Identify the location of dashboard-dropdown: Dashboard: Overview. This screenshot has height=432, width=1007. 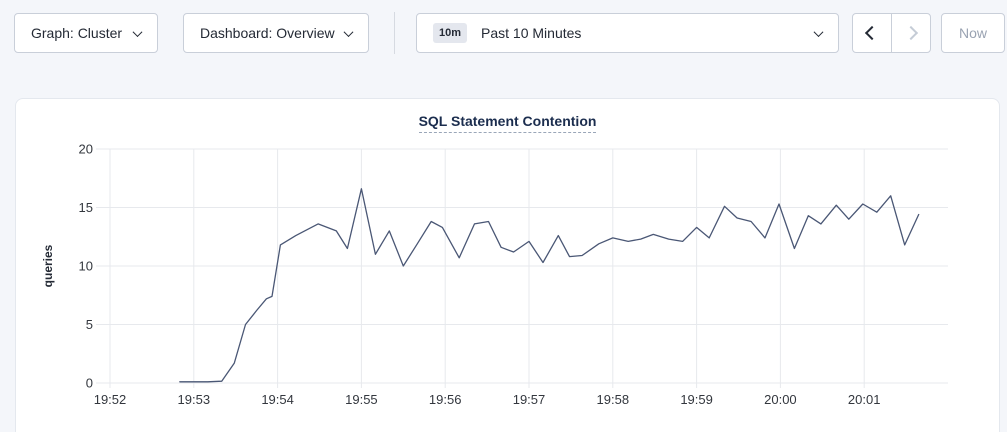
(276, 33).